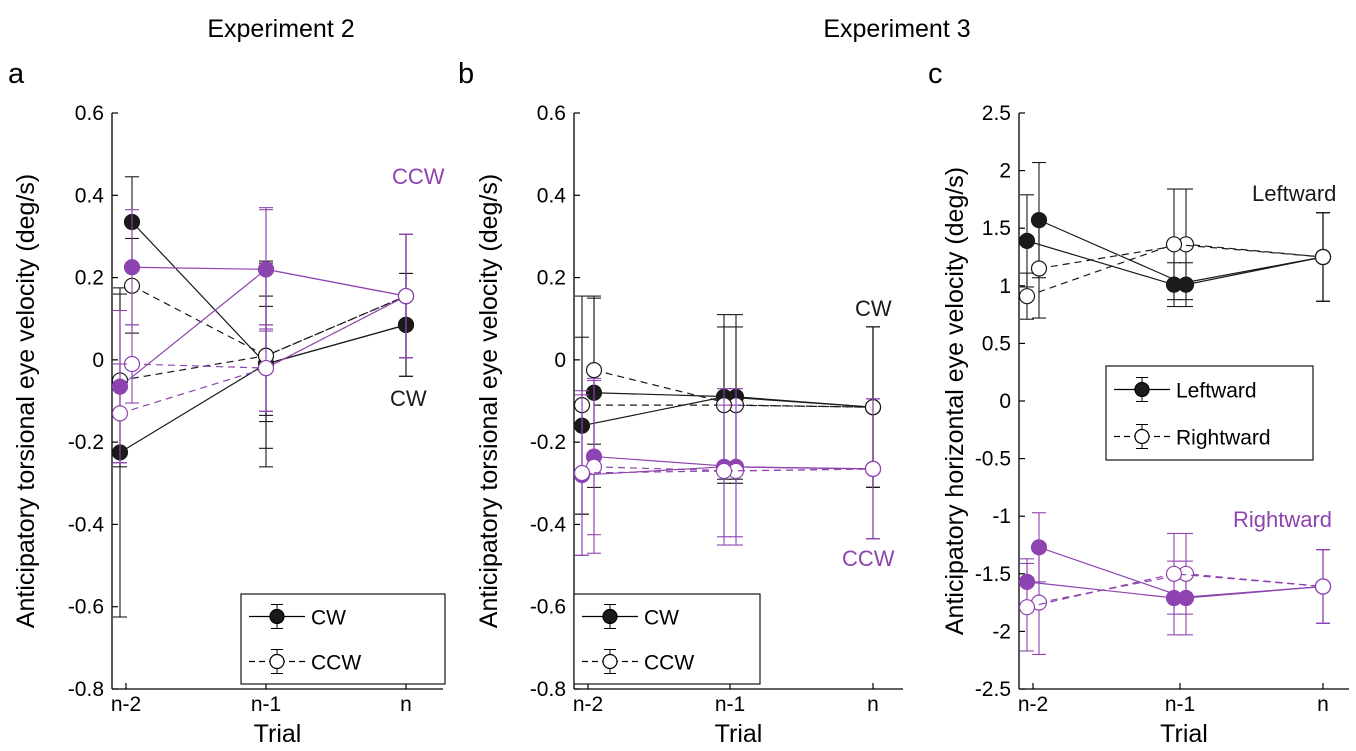  What do you see at coordinates (1001, 516) in the screenshot?
I see `y-tick-label: -1` at bounding box center [1001, 516].